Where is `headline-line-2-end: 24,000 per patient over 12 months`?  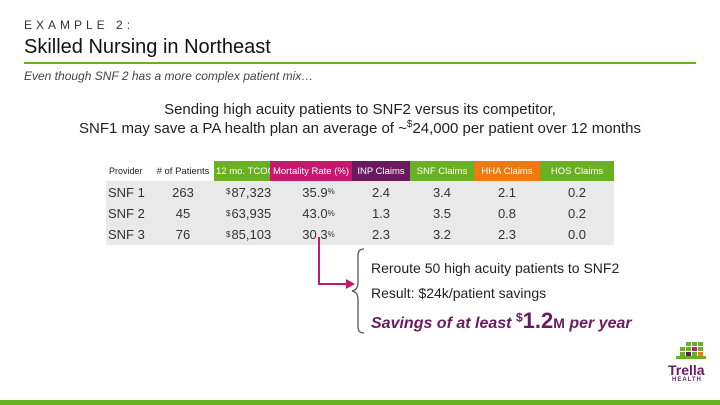 headline-line-2-end: 24,000 per patient over 12 months is located at coordinates (526, 128).